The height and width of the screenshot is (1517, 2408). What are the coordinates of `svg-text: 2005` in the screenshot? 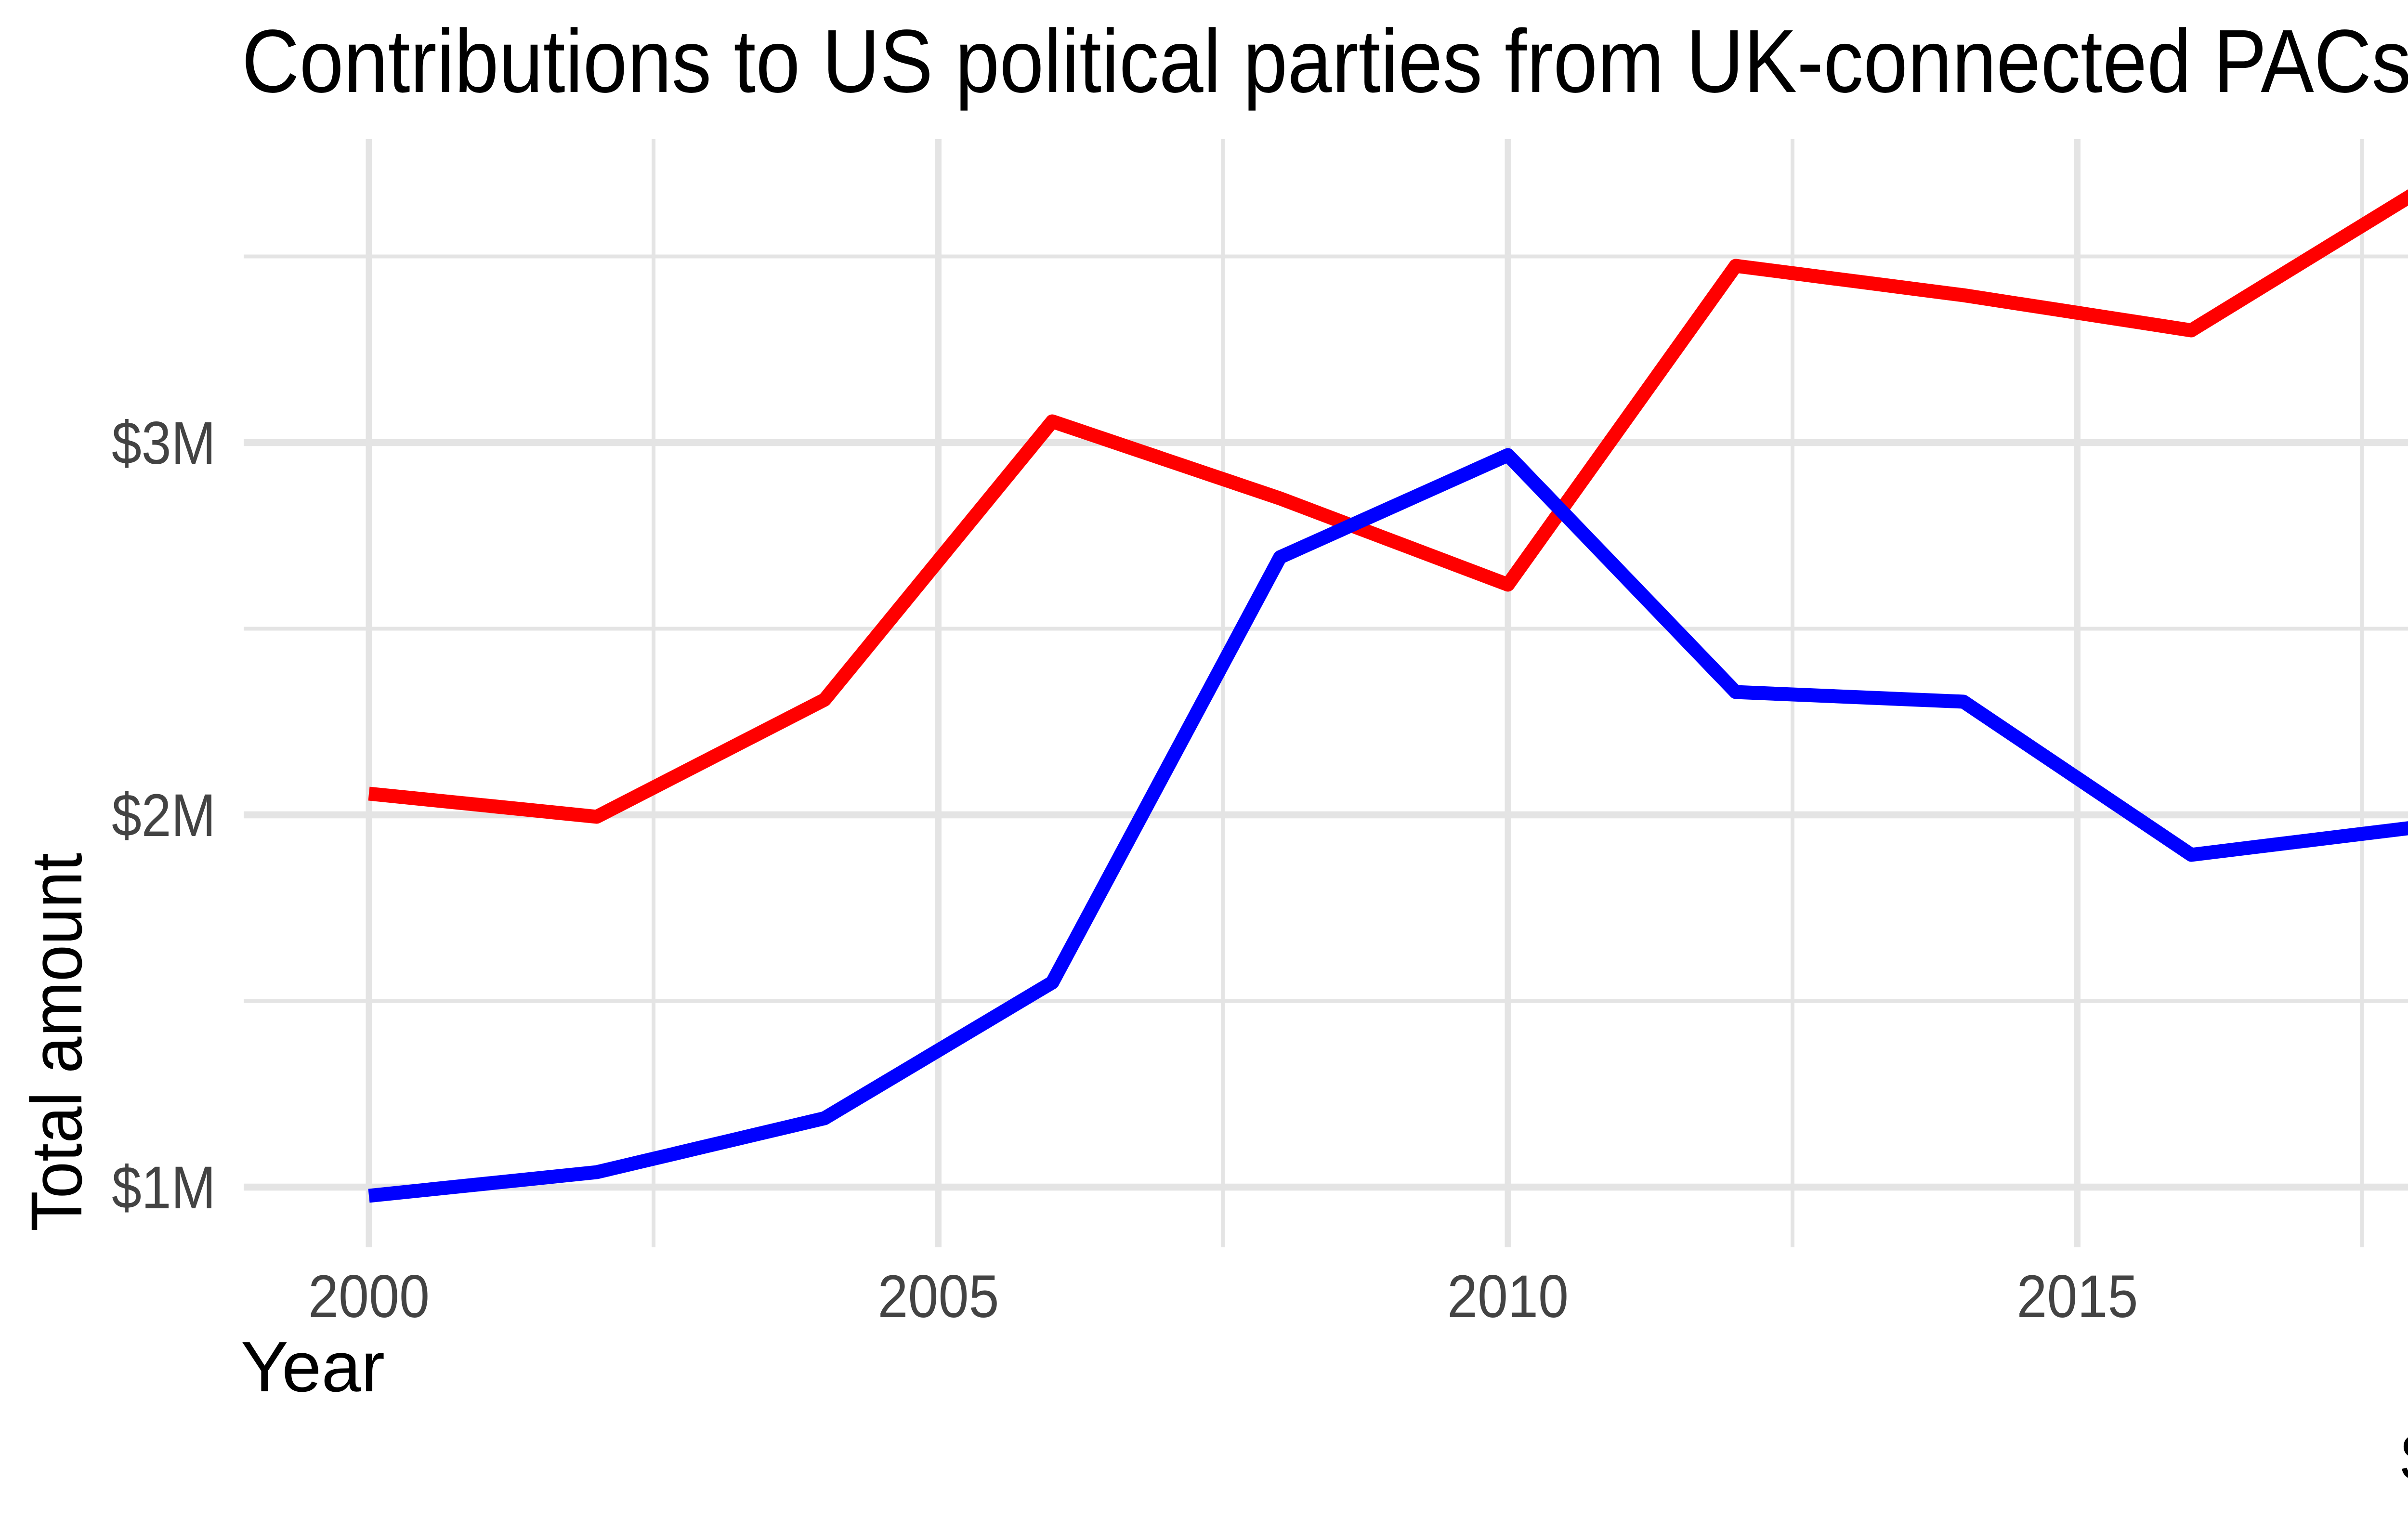 It's located at (938, 1296).